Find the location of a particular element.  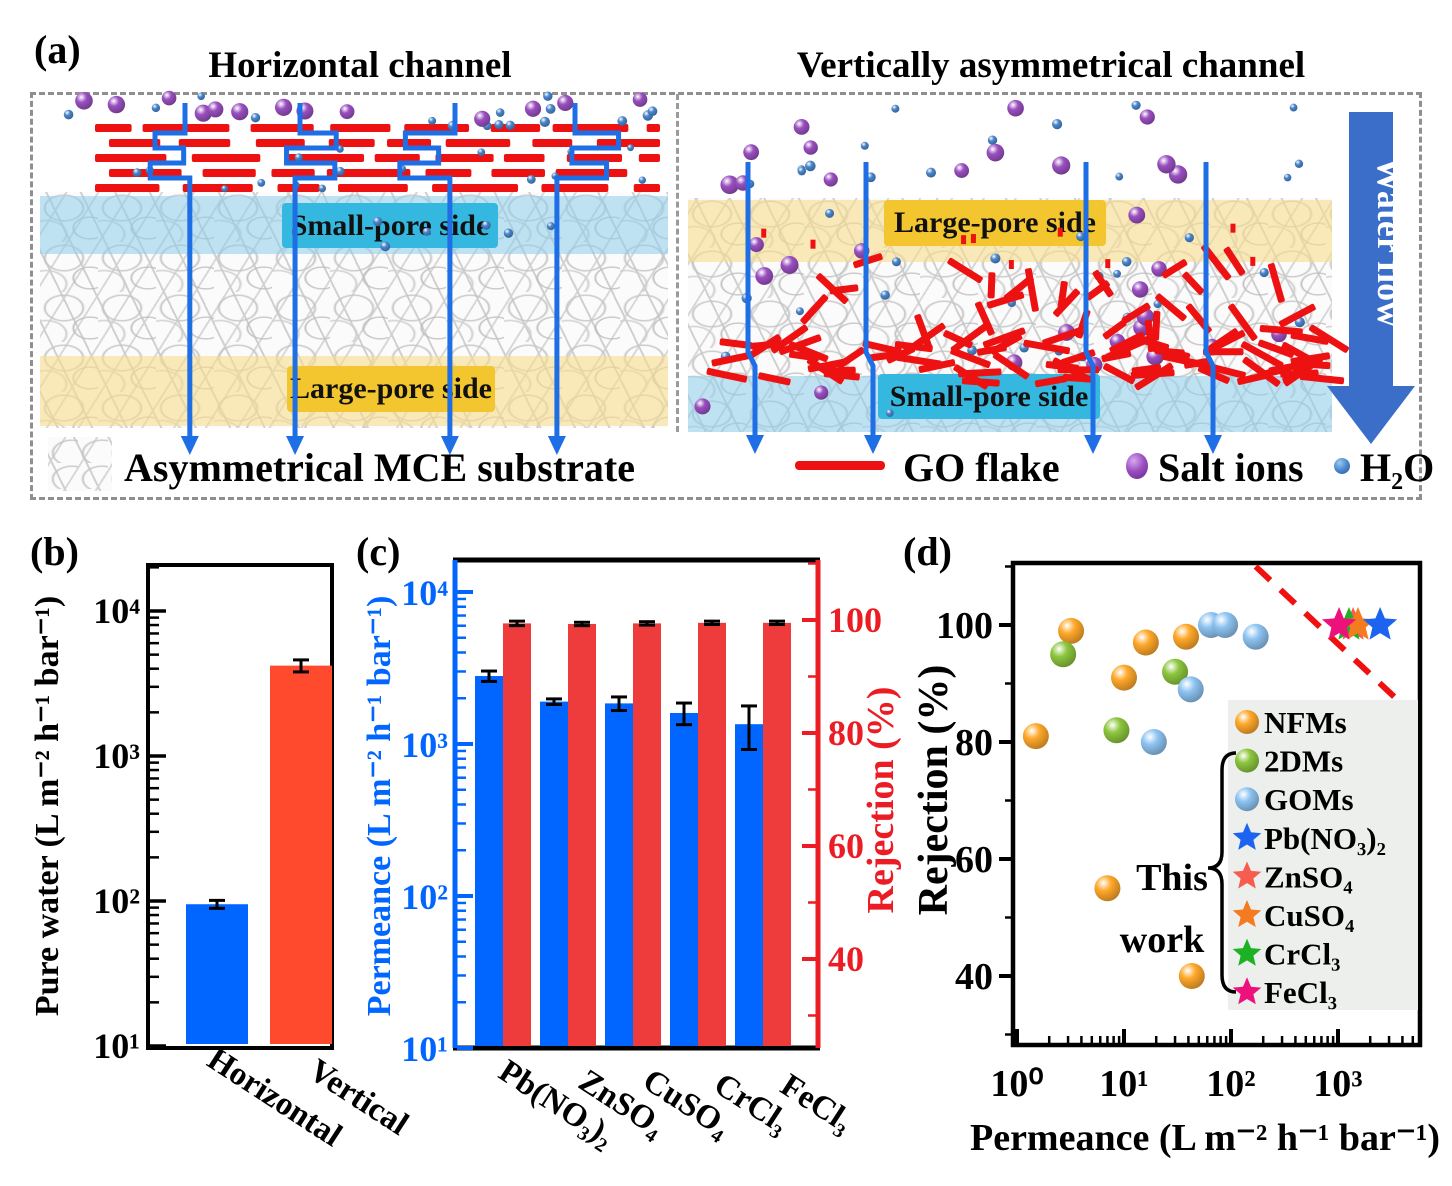

c-left-ytick: 10¹ is located at coordinates (424, 1049).